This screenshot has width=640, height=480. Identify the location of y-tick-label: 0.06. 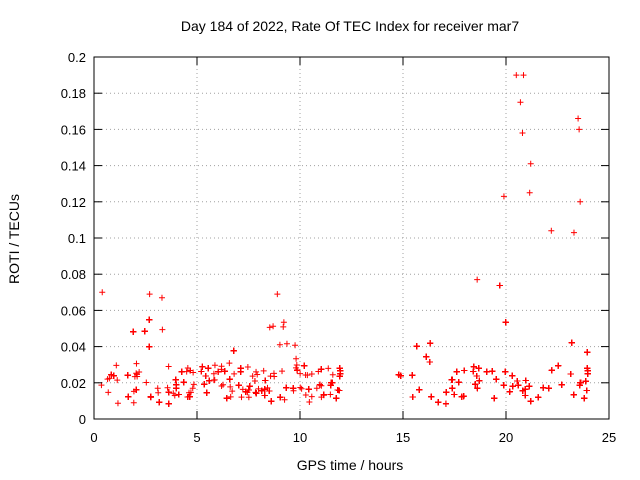
(73, 310).